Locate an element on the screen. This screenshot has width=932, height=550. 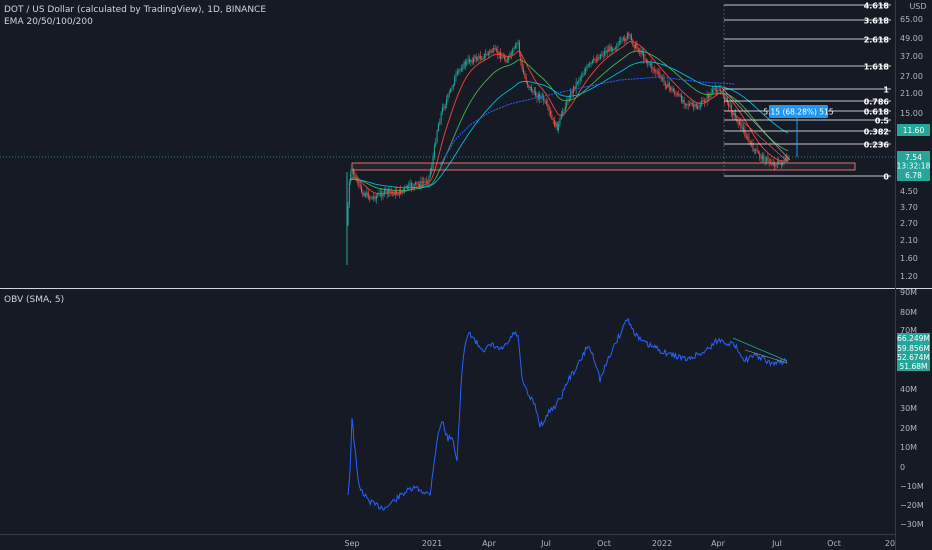
price-axis-tick: 27.00 is located at coordinates (911, 76).